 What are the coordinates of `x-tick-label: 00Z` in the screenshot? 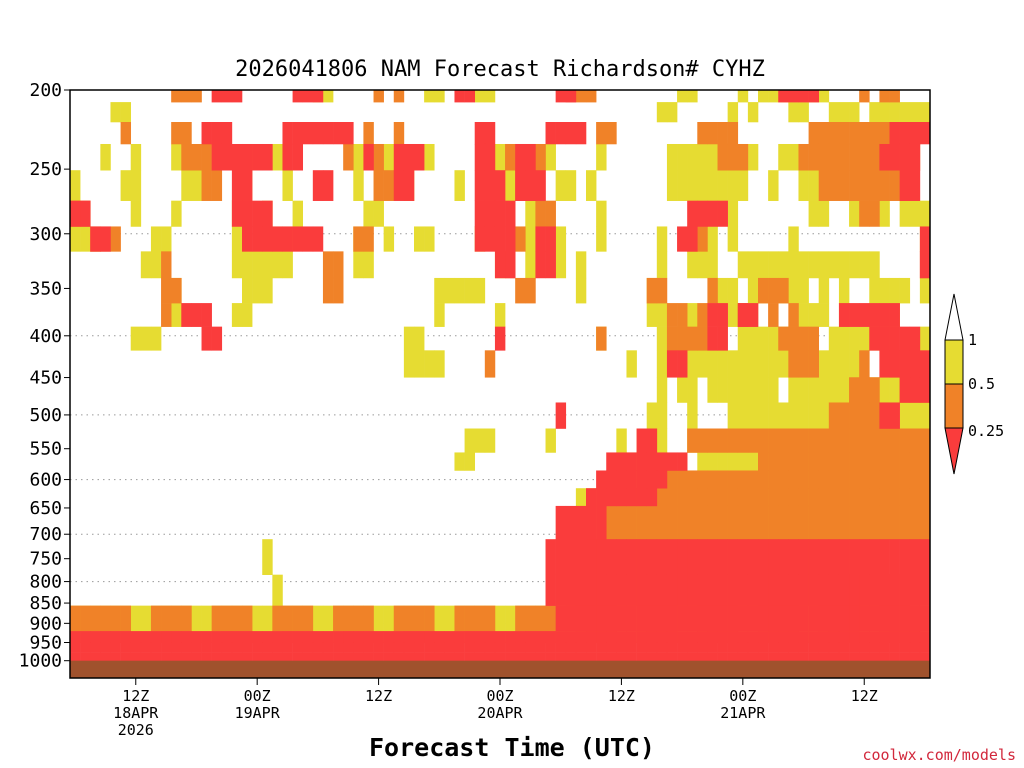 It's located at (257, 696).